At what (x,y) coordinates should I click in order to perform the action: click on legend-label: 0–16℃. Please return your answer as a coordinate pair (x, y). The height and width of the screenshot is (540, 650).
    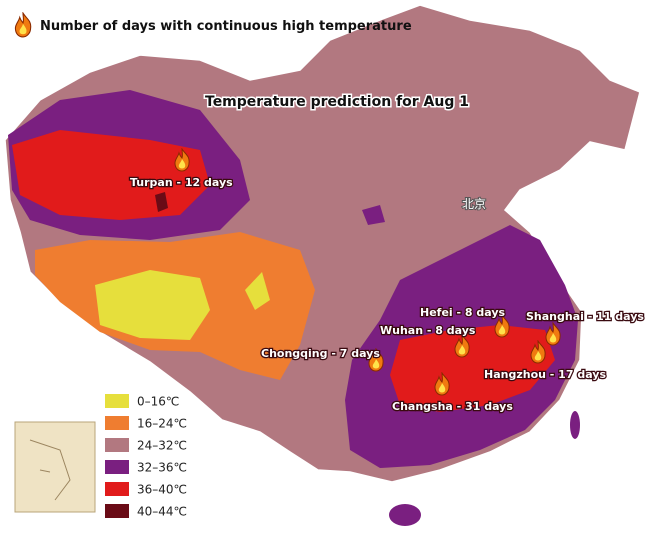
    Looking at the image, I should click on (158, 402).